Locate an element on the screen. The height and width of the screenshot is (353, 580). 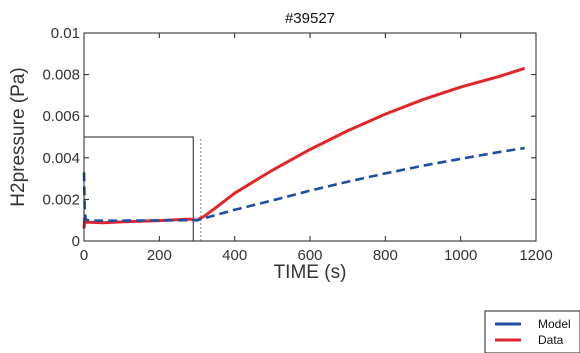
legend-label-model: Model is located at coordinates (554, 324).